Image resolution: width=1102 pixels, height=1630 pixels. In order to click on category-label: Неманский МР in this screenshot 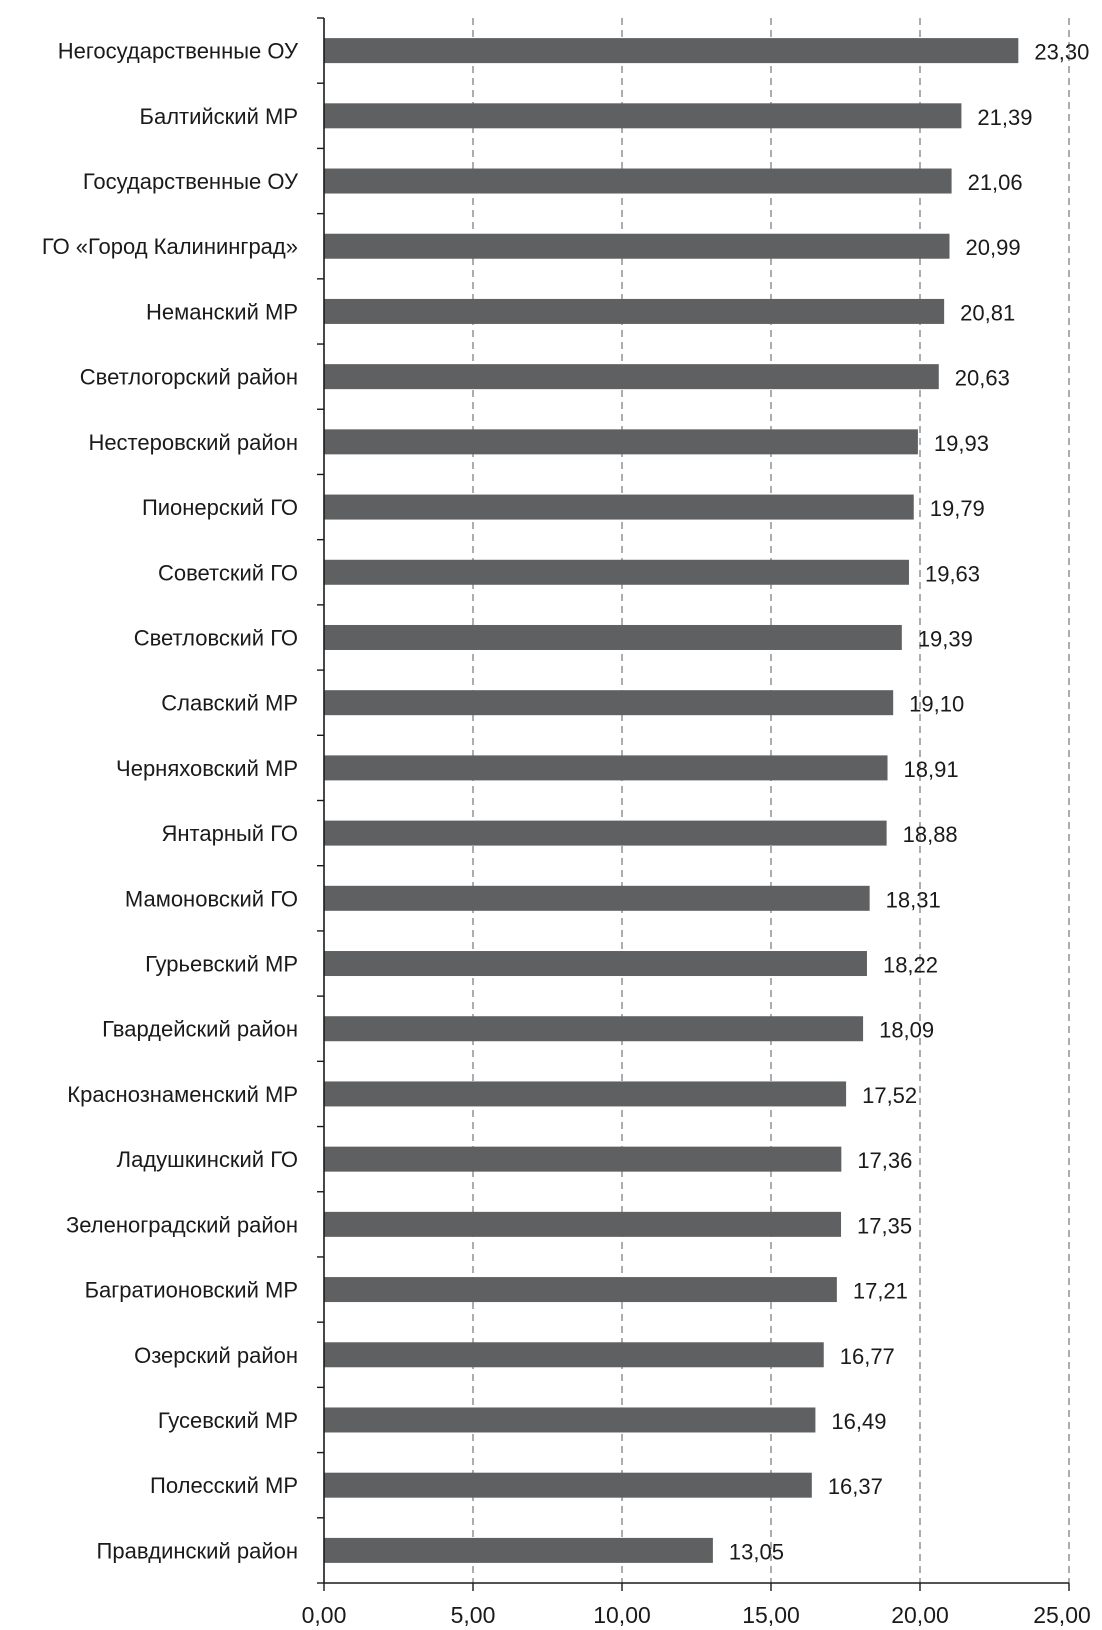, I will do `click(222, 311)`.